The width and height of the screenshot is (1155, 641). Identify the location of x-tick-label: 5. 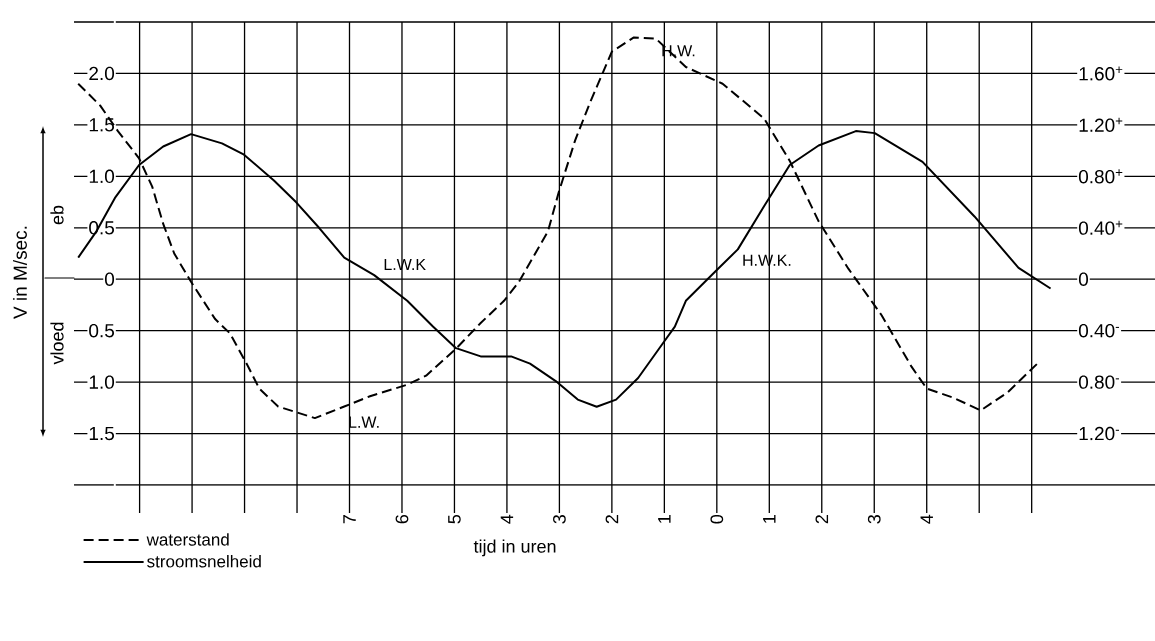
(454, 519).